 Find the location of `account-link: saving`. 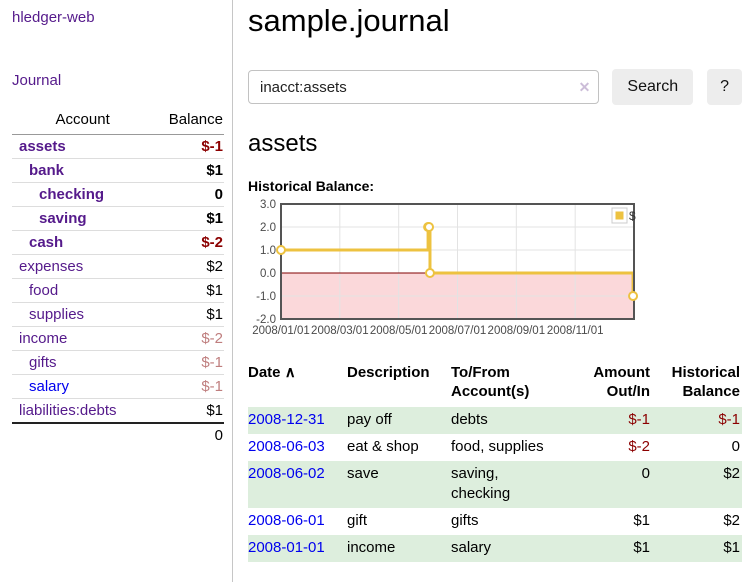

account-link: saving is located at coordinates (63, 218).